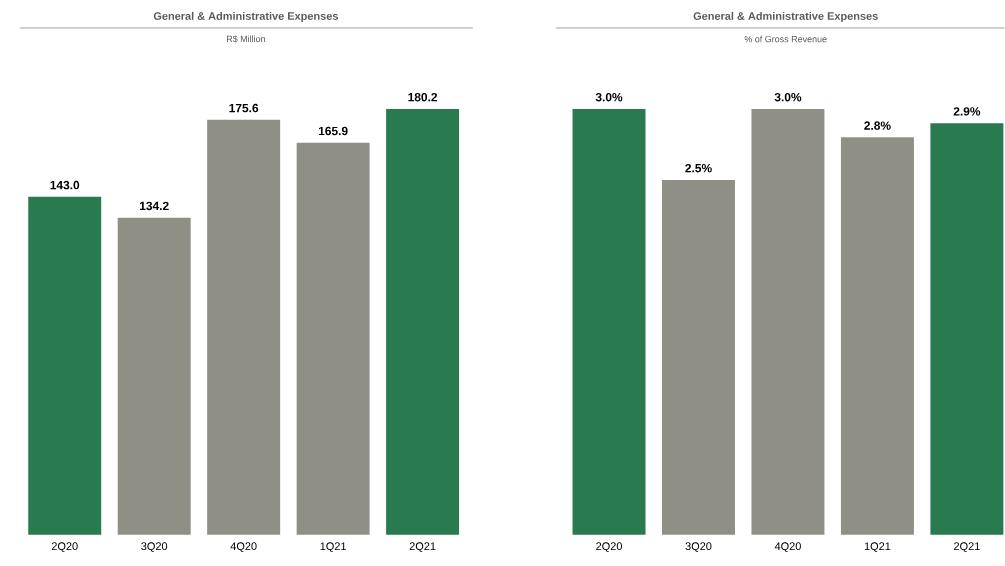  Describe the element at coordinates (785, 39) in the screenshot. I see `chart-subtitle: % of Gross Revenue` at that location.